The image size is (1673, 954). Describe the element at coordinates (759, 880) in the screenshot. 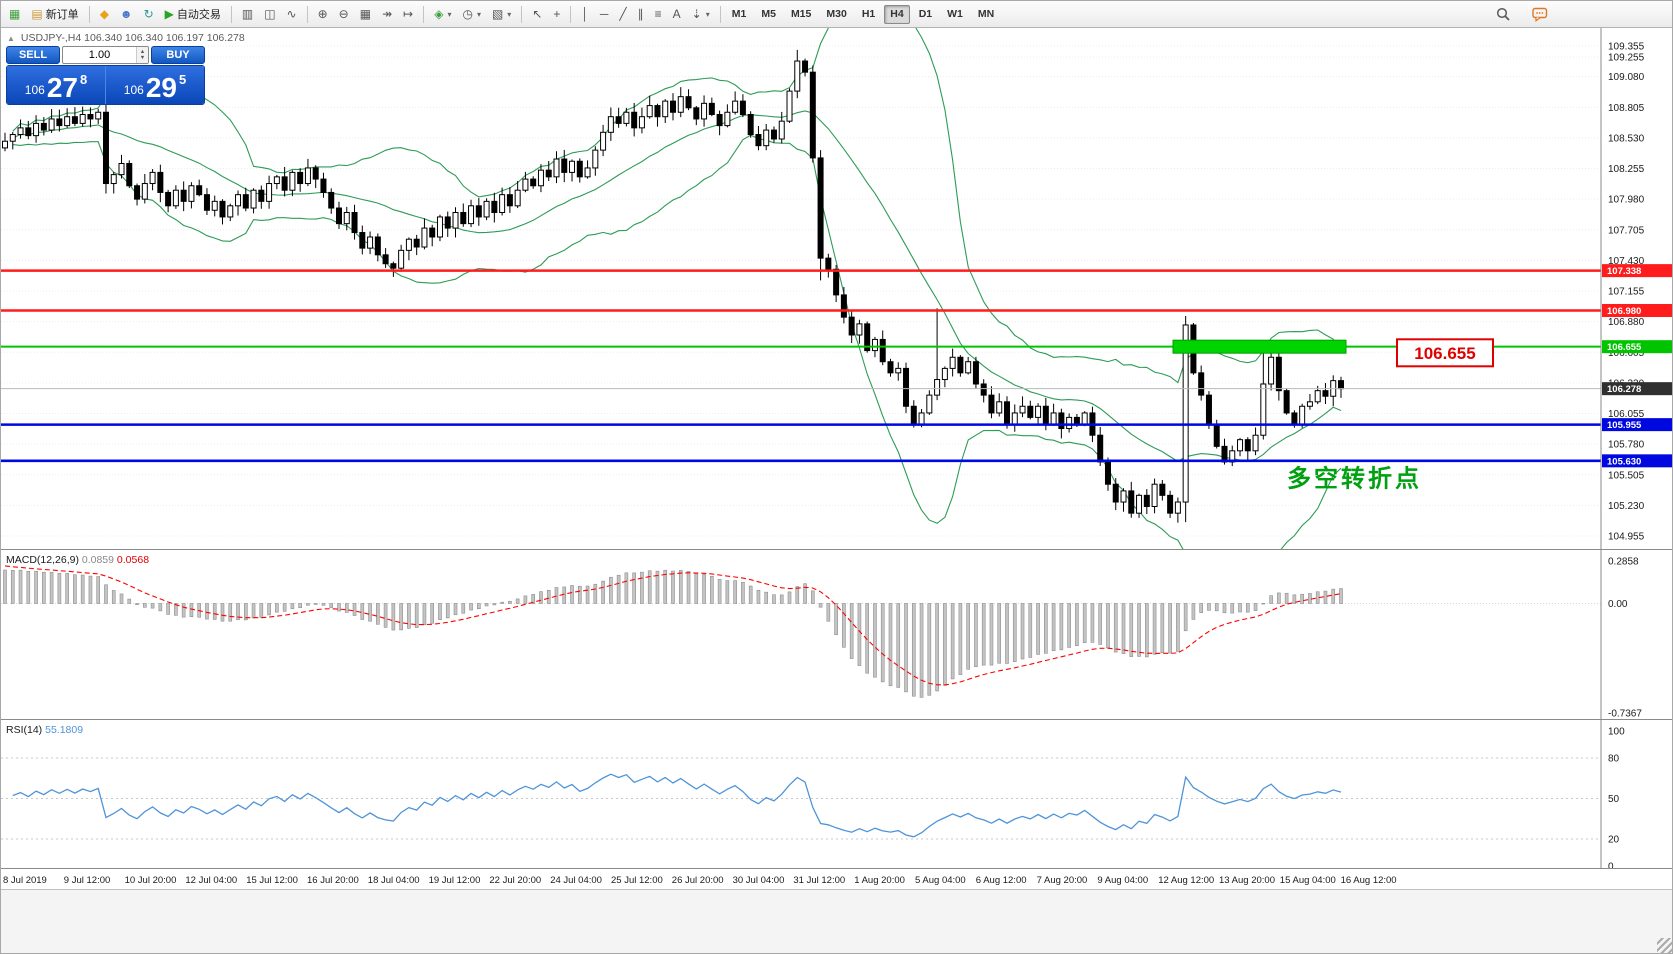

I see `svg-text: 30 Jul 04:00` at that location.